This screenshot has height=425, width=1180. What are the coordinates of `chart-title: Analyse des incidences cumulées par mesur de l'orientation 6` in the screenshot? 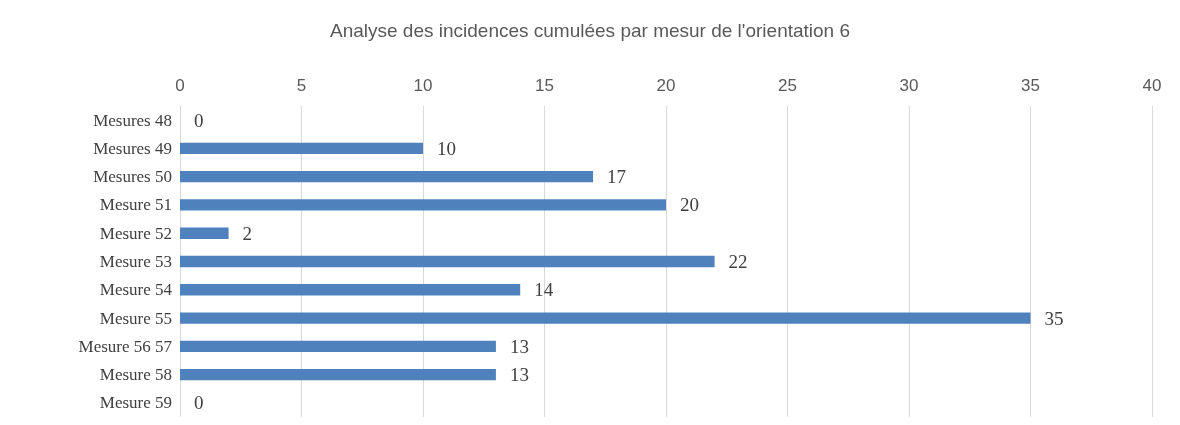 It's located at (590, 30).